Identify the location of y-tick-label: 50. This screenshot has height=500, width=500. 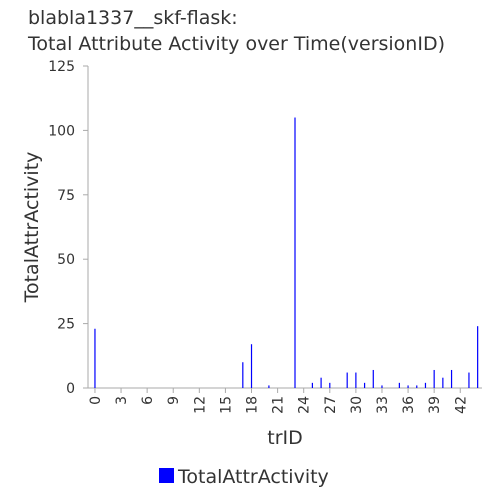
(66, 260).